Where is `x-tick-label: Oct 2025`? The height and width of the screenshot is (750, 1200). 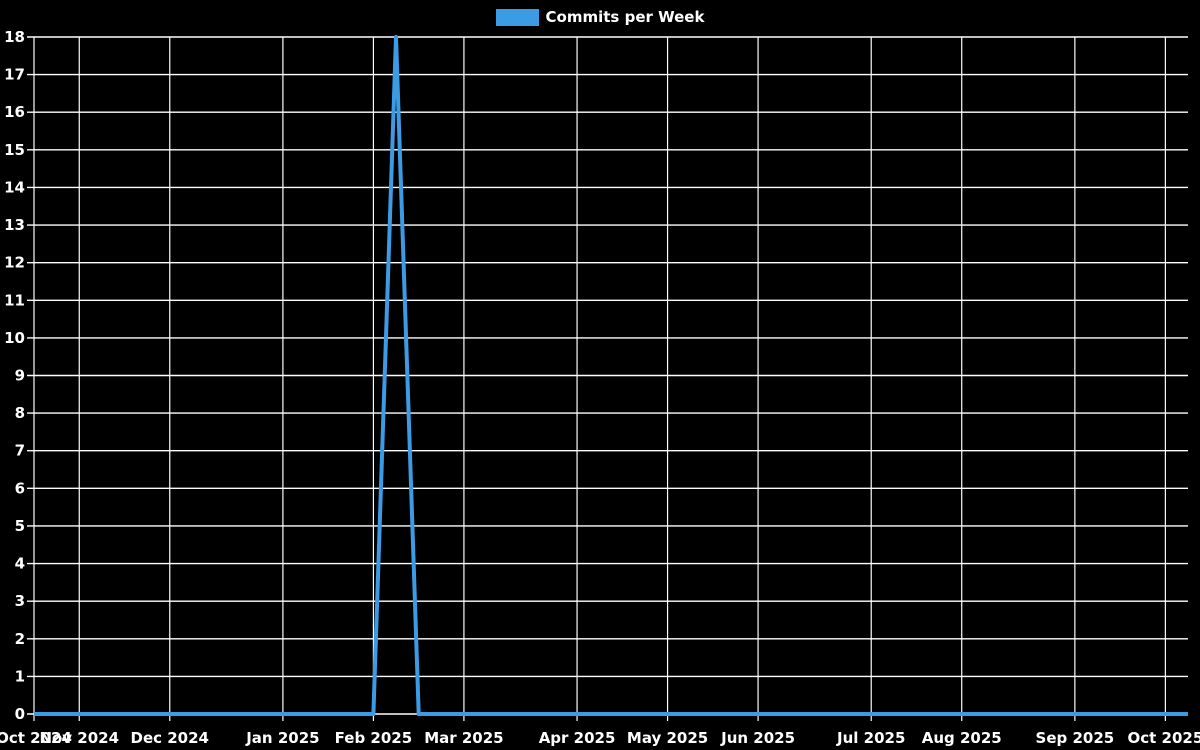 x-tick-label: Oct 2025 is located at coordinates (1163, 738).